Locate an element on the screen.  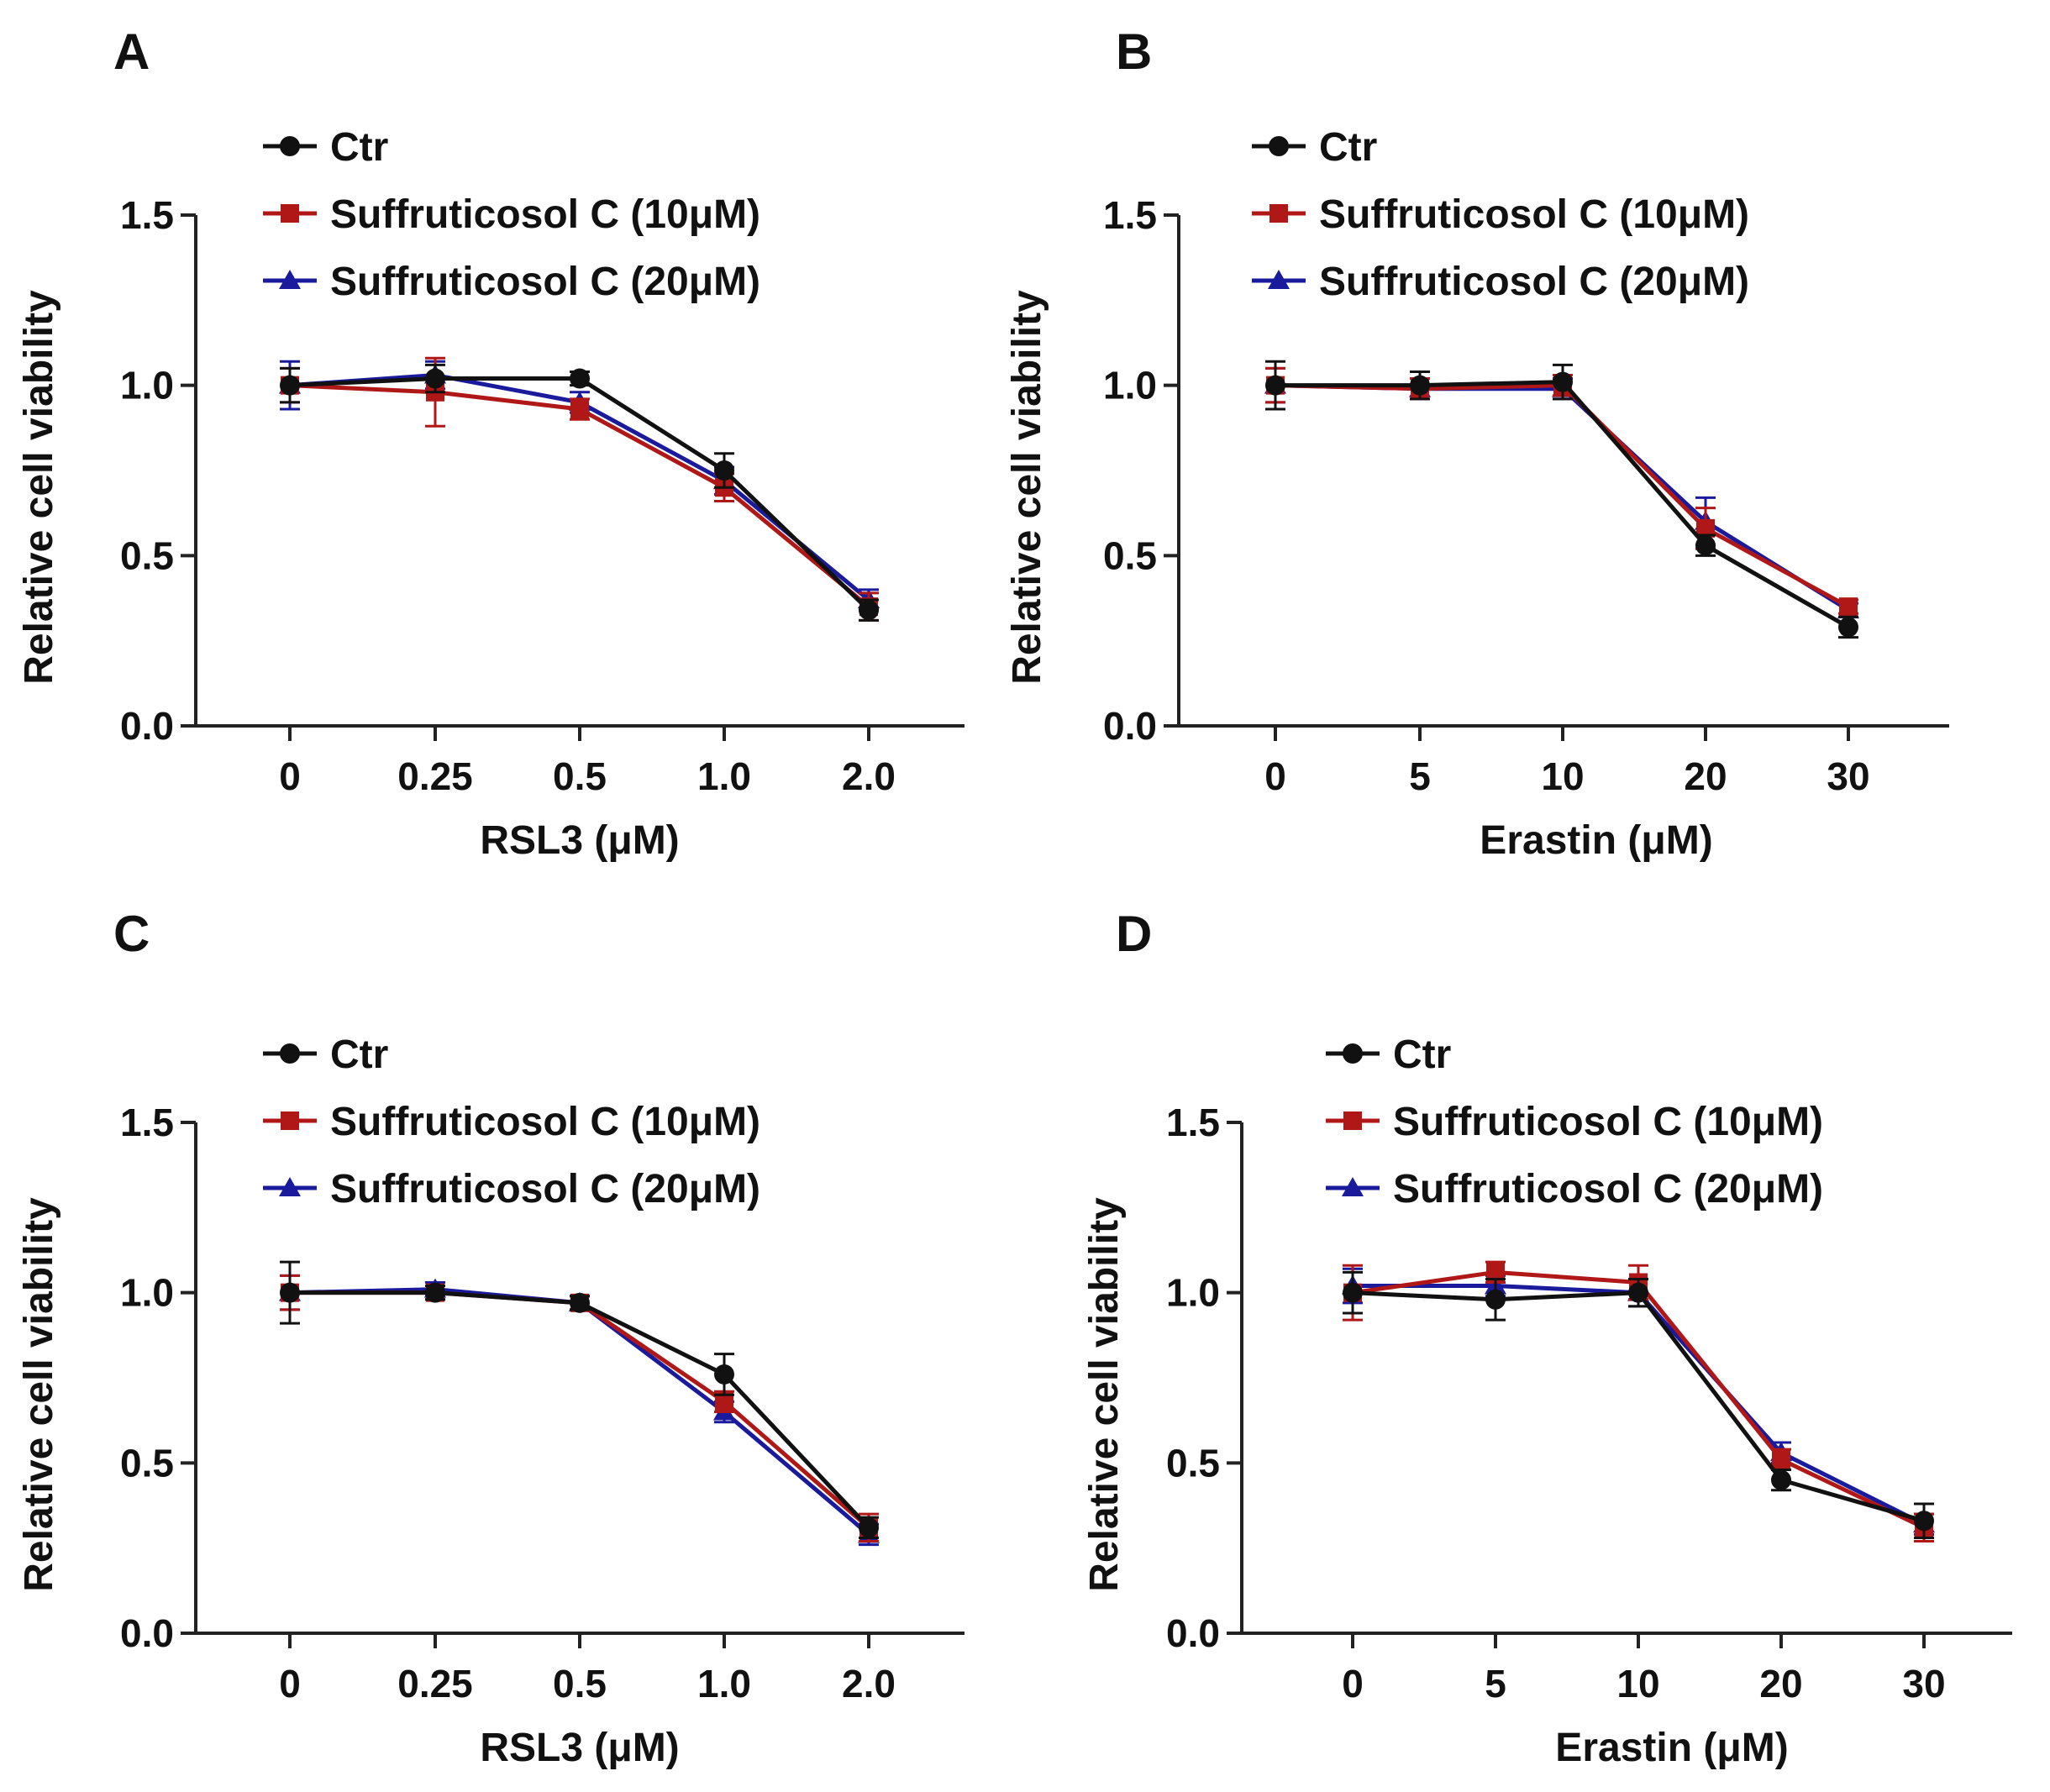
x-axis-title: RSL3 (μM) is located at coordinates (579, 1748).